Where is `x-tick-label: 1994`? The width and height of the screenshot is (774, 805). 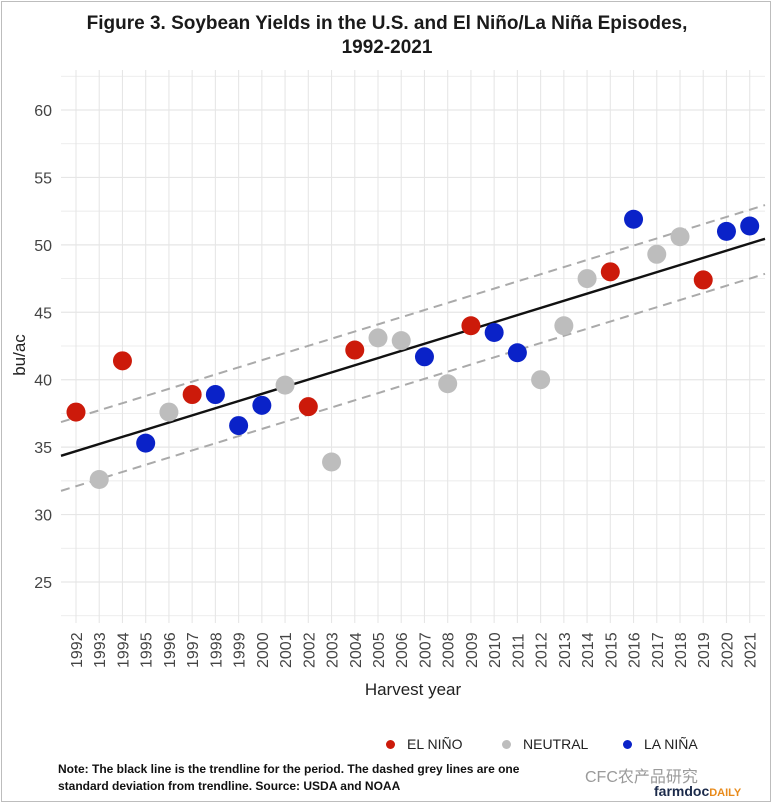
x-tick-label: 1994 is located at coordinates (123, 650).